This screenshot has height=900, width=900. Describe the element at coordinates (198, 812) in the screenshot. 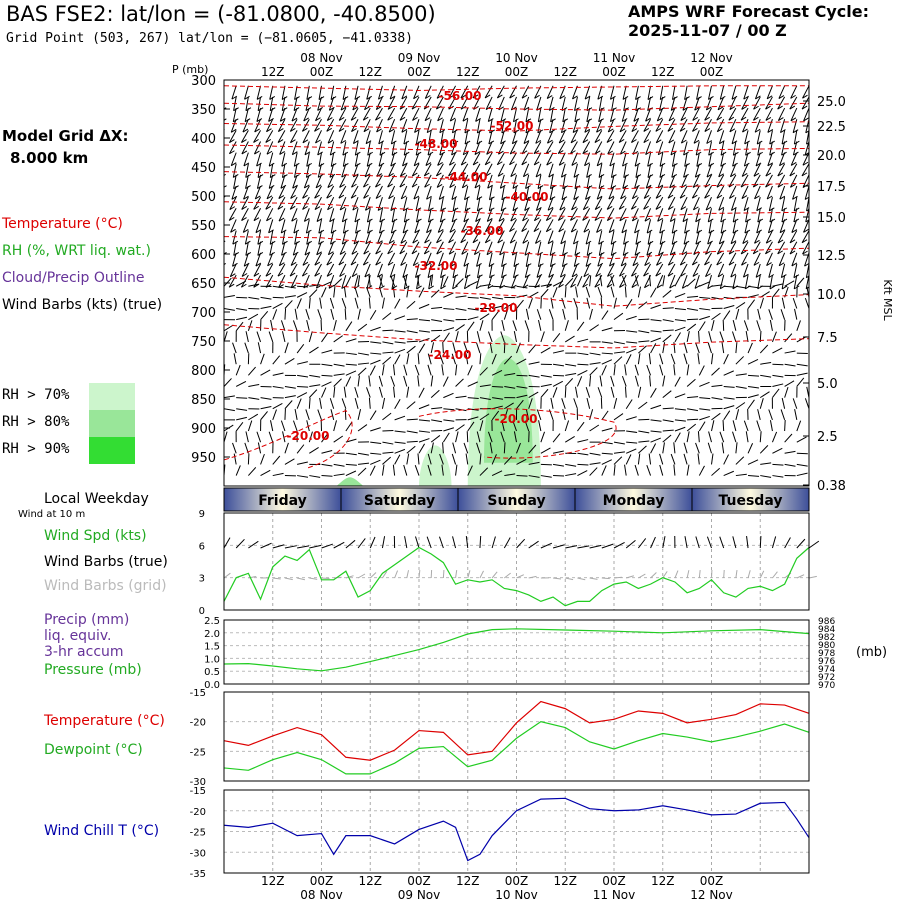

I see `windchill-ytick--20: -20` at that location.